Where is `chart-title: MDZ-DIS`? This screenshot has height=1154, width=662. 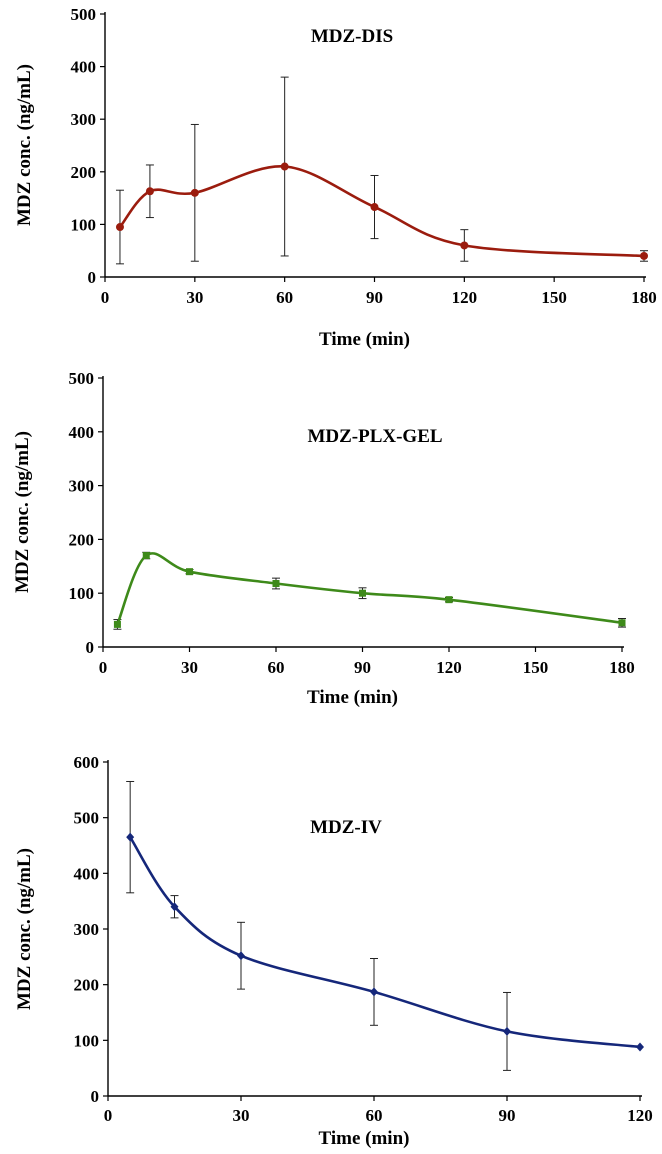
chart-title: MDZ-DIS is located at coordinates (352, 36).